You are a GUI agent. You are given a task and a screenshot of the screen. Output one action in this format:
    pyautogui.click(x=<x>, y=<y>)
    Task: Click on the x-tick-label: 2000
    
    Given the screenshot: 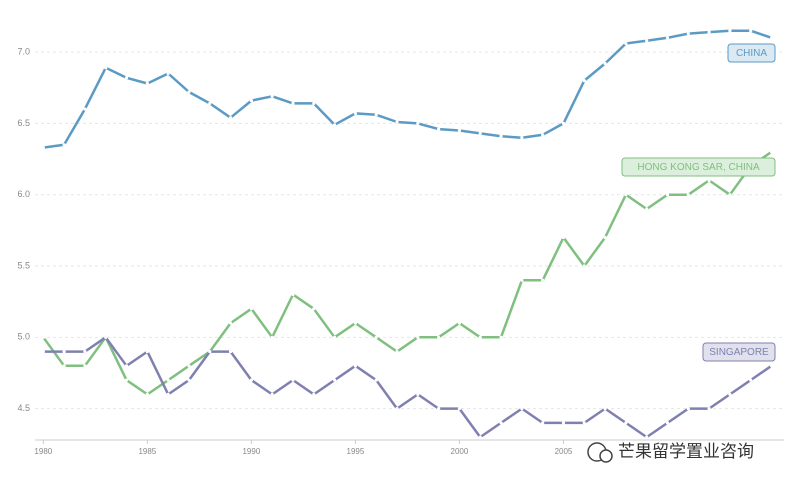 What is the action you would take?
    pyautogui.click(x=460, y=451)
    